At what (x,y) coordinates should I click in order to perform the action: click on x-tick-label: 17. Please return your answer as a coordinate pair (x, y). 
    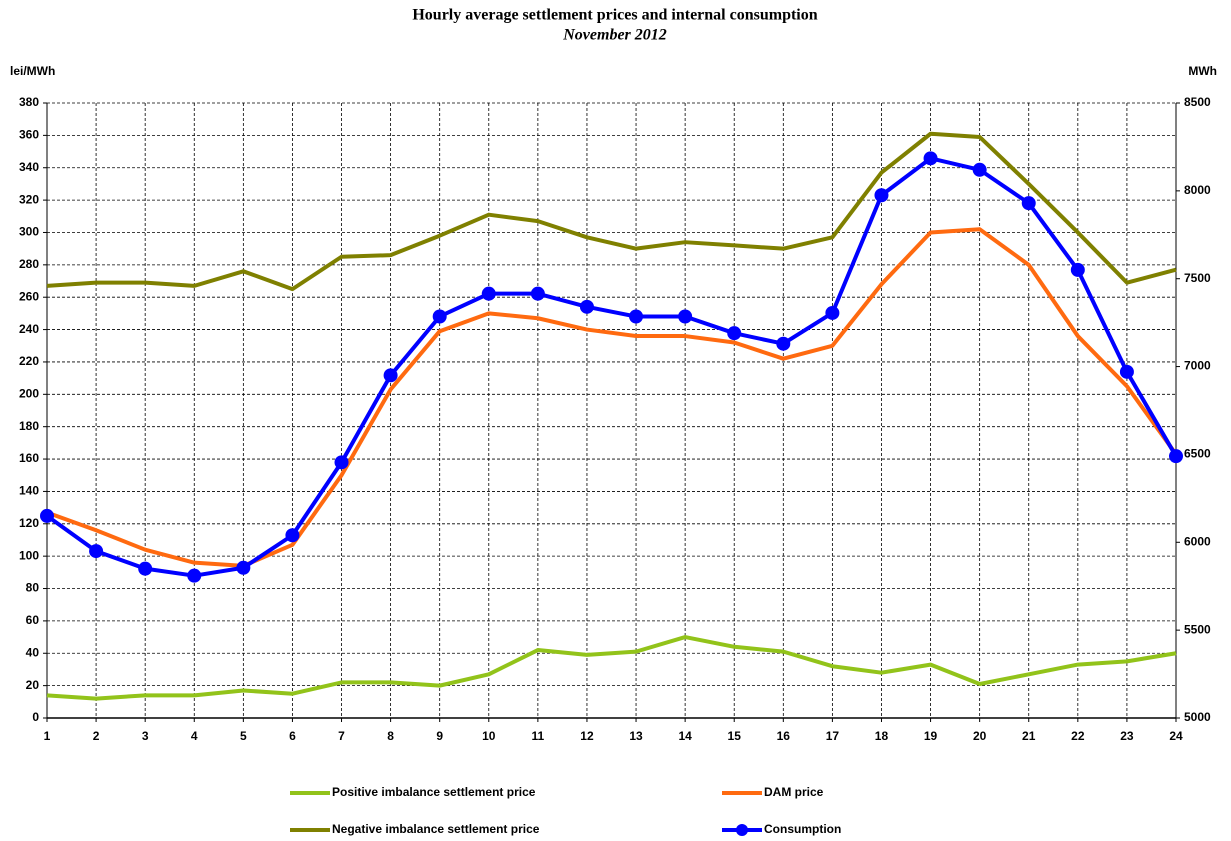
    Looking at the image, I should click on (833, 736).